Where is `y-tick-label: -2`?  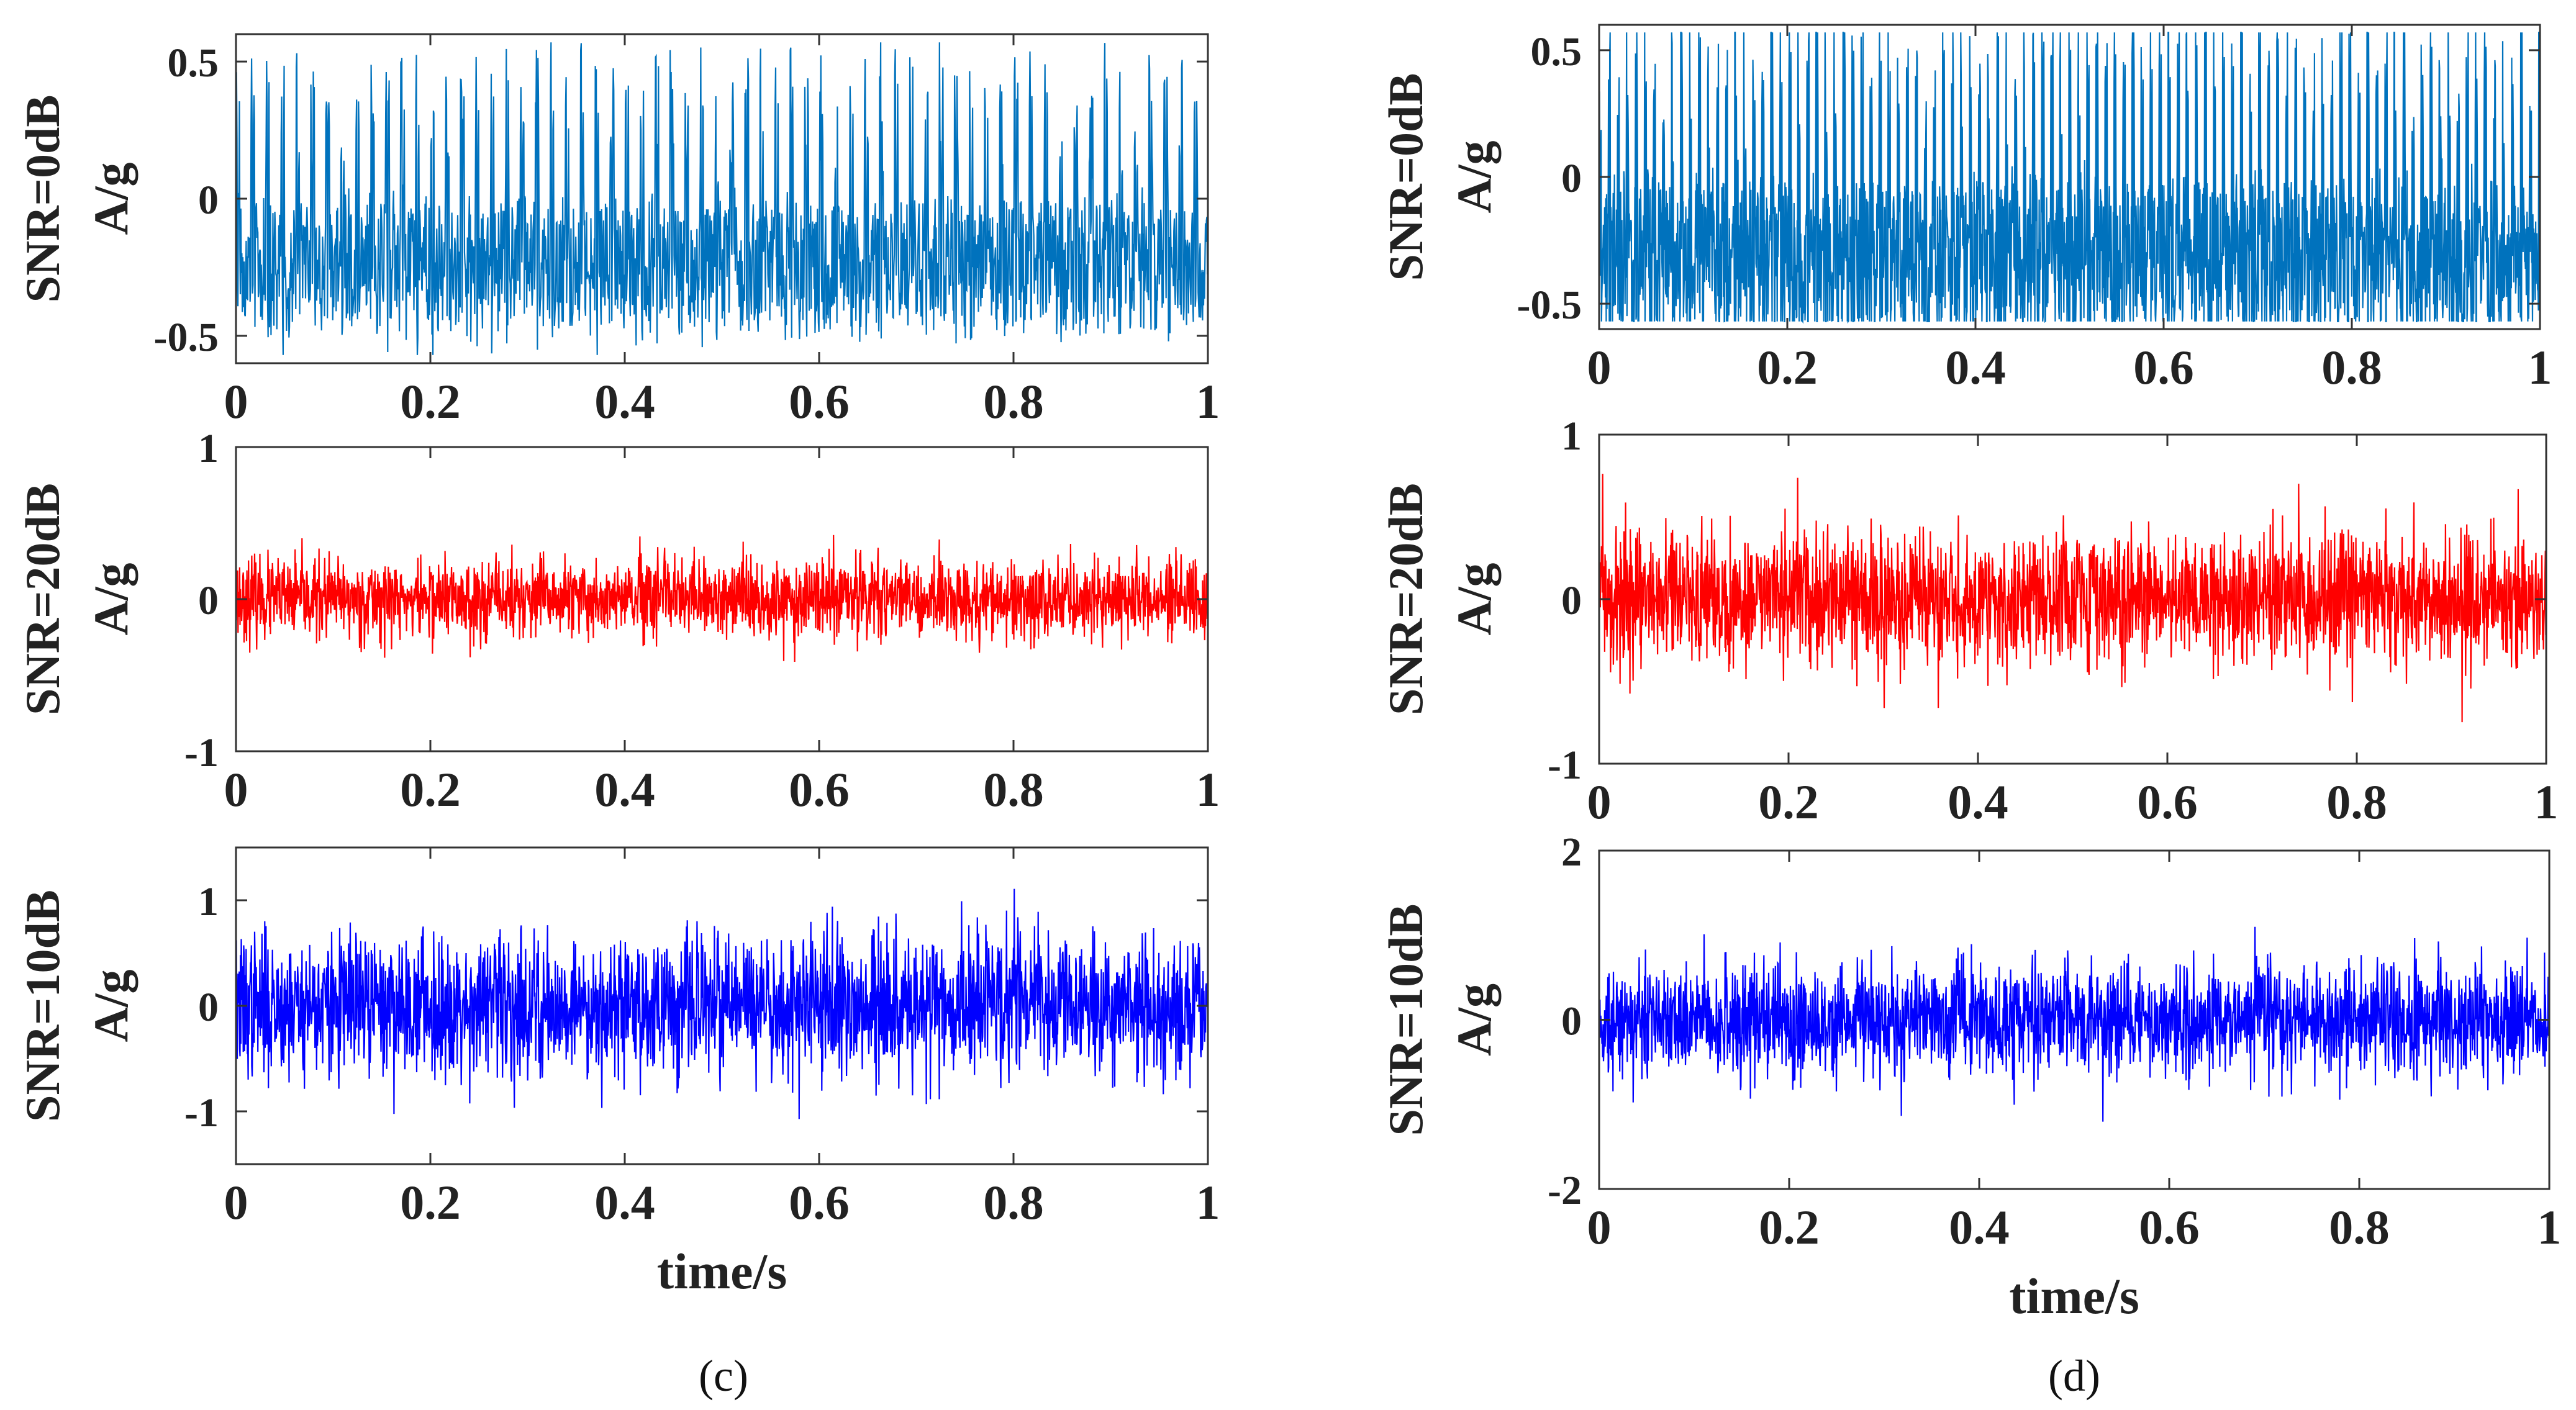
y-tick-label: -2 is located at coordinates (1565, 1190).